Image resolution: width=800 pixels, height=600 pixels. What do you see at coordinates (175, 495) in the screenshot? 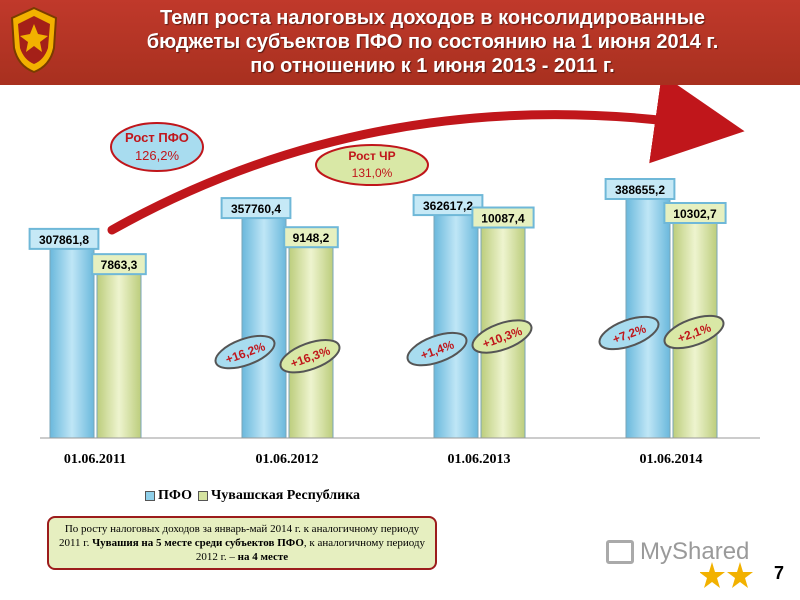
I see `legend-label-pfo: ПФО` at bounding box center [175, 495].